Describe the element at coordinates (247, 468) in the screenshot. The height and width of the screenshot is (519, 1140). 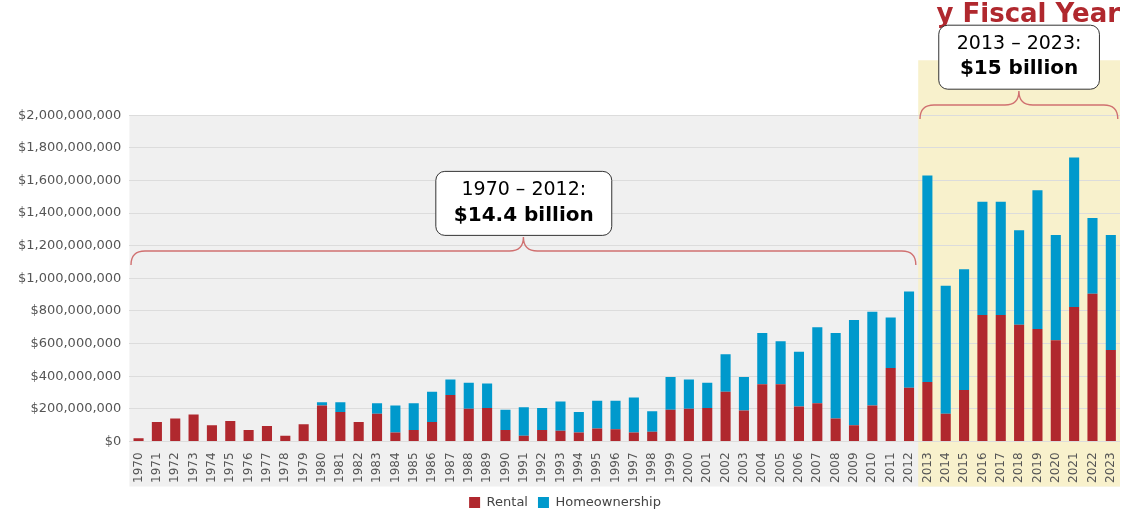
I see `x-tick-label: 1976` at that location.